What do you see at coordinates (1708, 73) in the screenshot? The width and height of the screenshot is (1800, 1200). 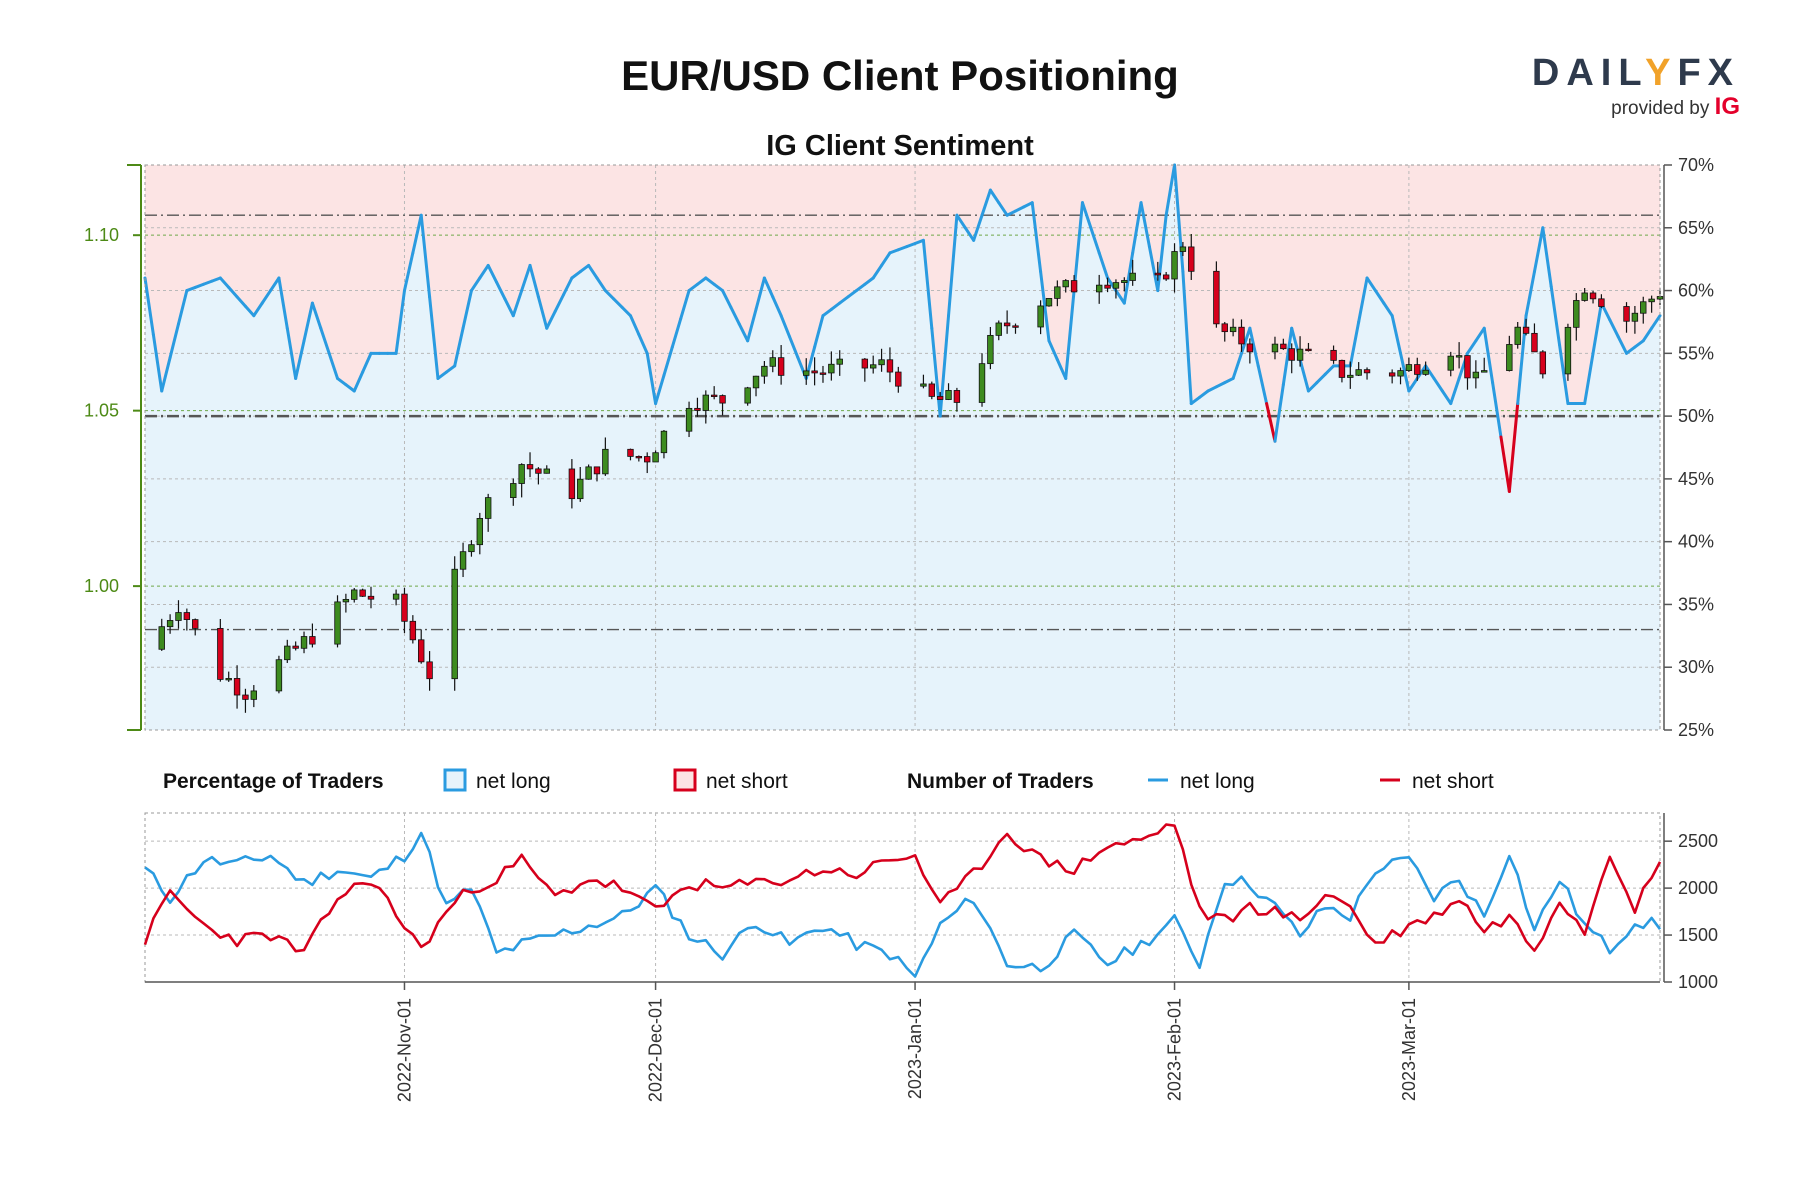 I see `logo-wordmark-c: FX` at bounding box center [1708, 73].